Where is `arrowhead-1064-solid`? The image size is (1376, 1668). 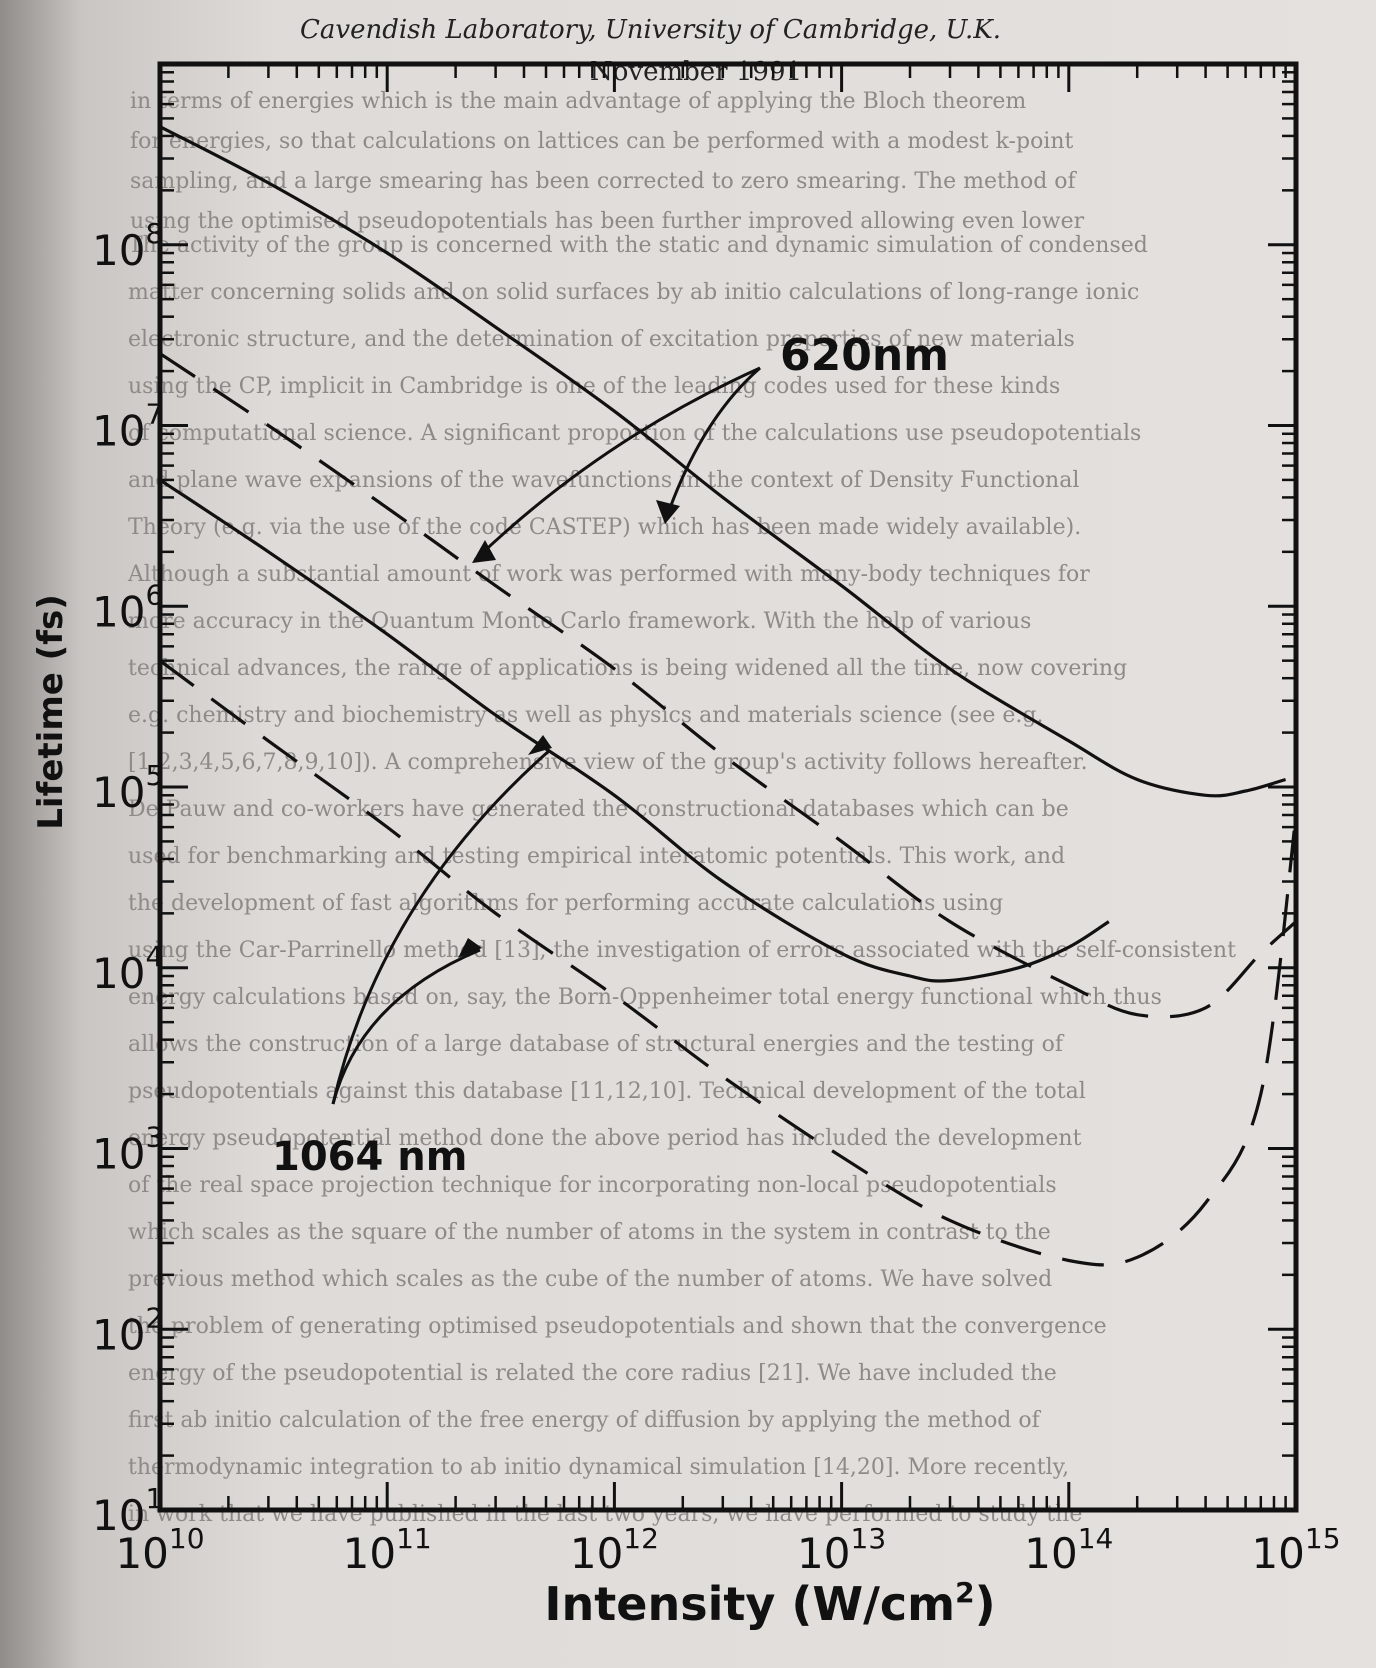
arrowhead-1064-solid is located at coordinates (540, 745).